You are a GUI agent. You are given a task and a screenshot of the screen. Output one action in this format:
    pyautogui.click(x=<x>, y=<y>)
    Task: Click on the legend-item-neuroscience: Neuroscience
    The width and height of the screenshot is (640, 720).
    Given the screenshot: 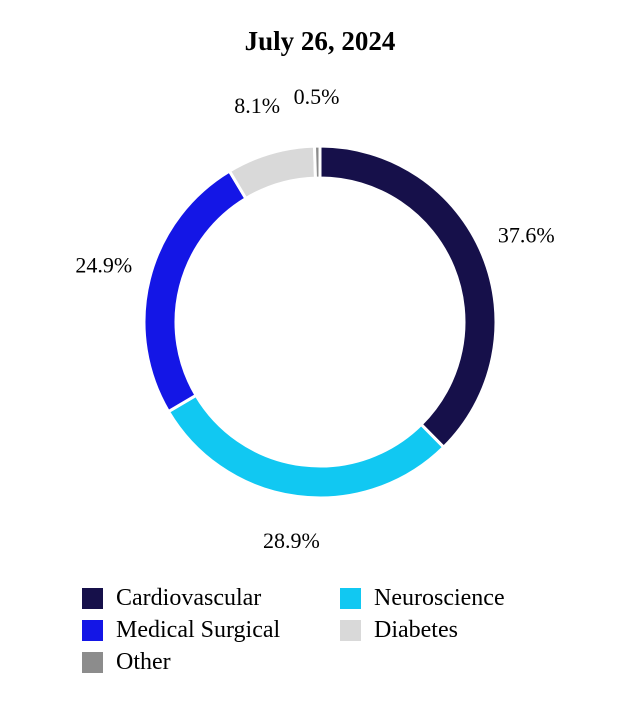 What is the action you would take?
    pyautogui.click(x=450, y=598)
    